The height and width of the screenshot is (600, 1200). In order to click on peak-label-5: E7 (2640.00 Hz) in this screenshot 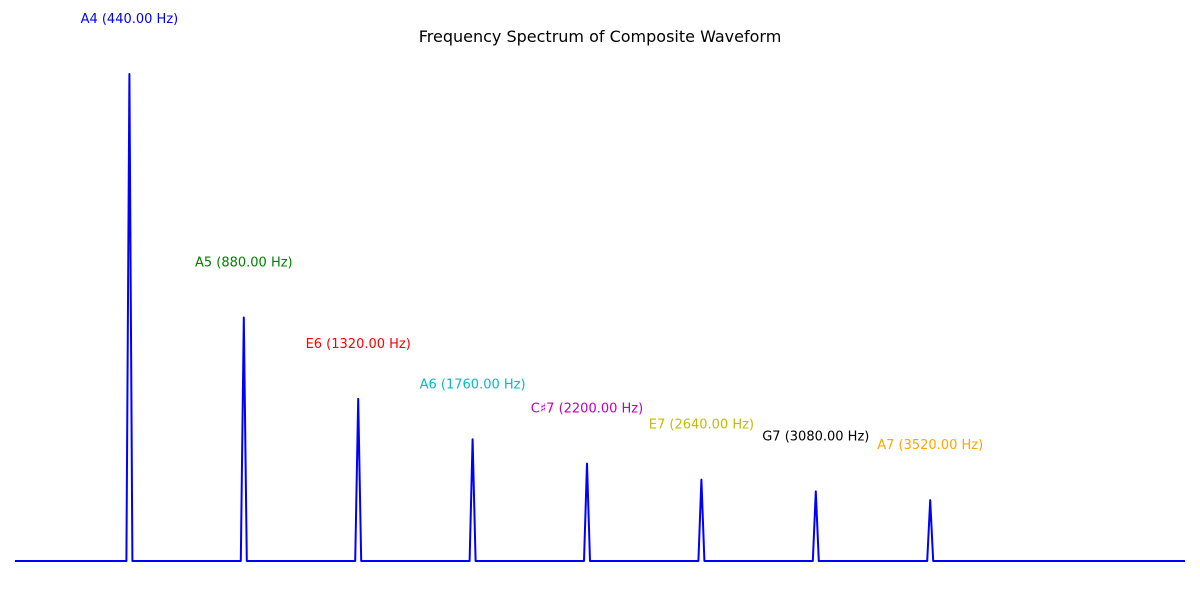, I will do `click(701, 425)`.